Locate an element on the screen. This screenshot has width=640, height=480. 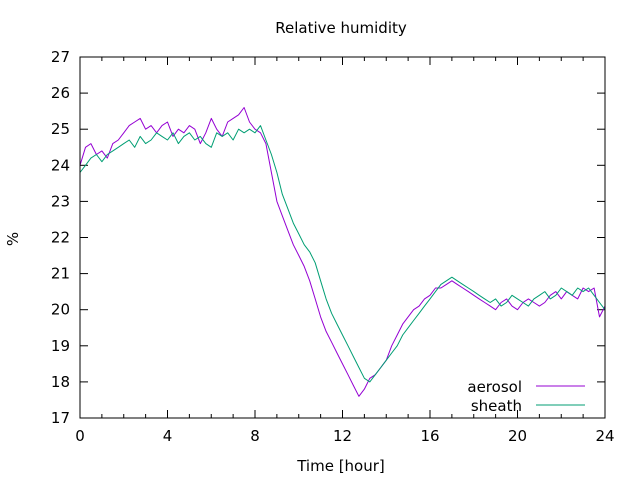
x-tick-label: 24 is located at coordinates (604, 436).